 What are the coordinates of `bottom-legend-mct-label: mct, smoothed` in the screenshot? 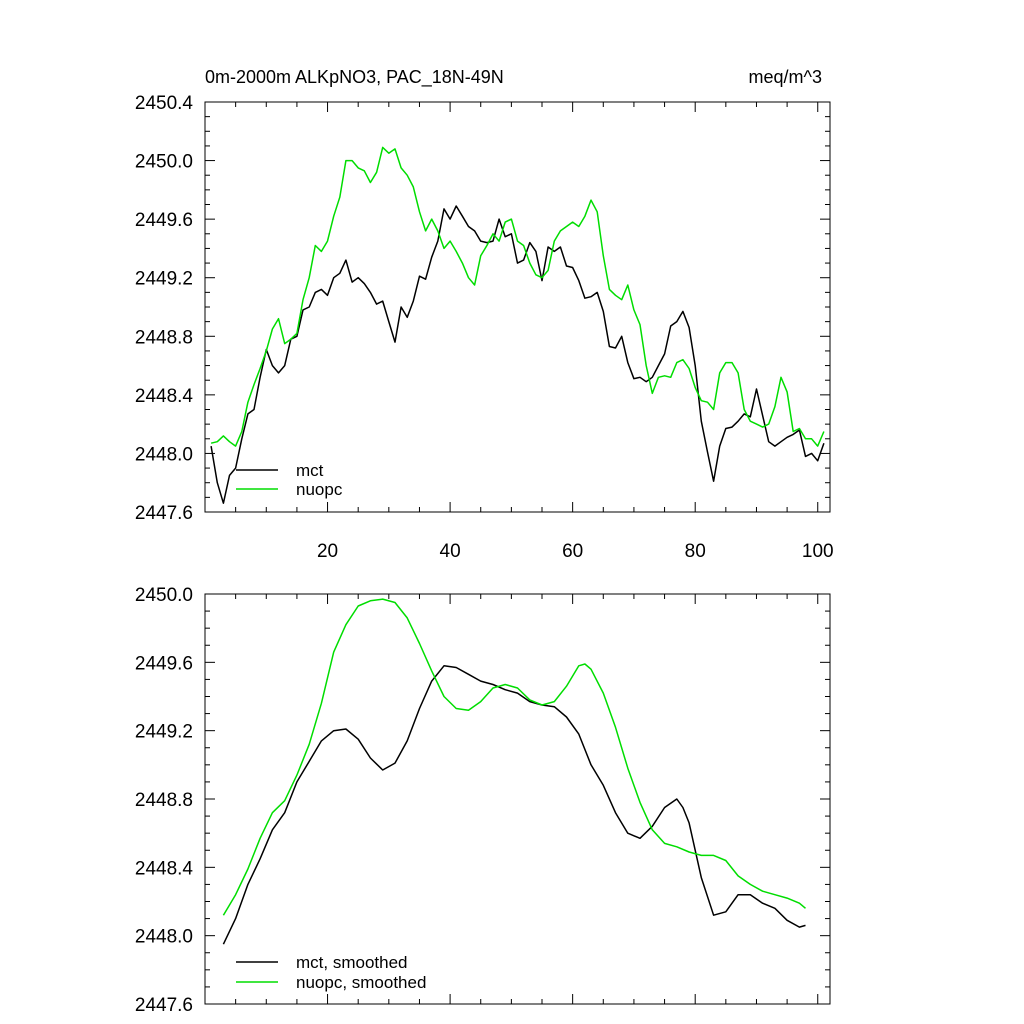 It's located at (352, 962).